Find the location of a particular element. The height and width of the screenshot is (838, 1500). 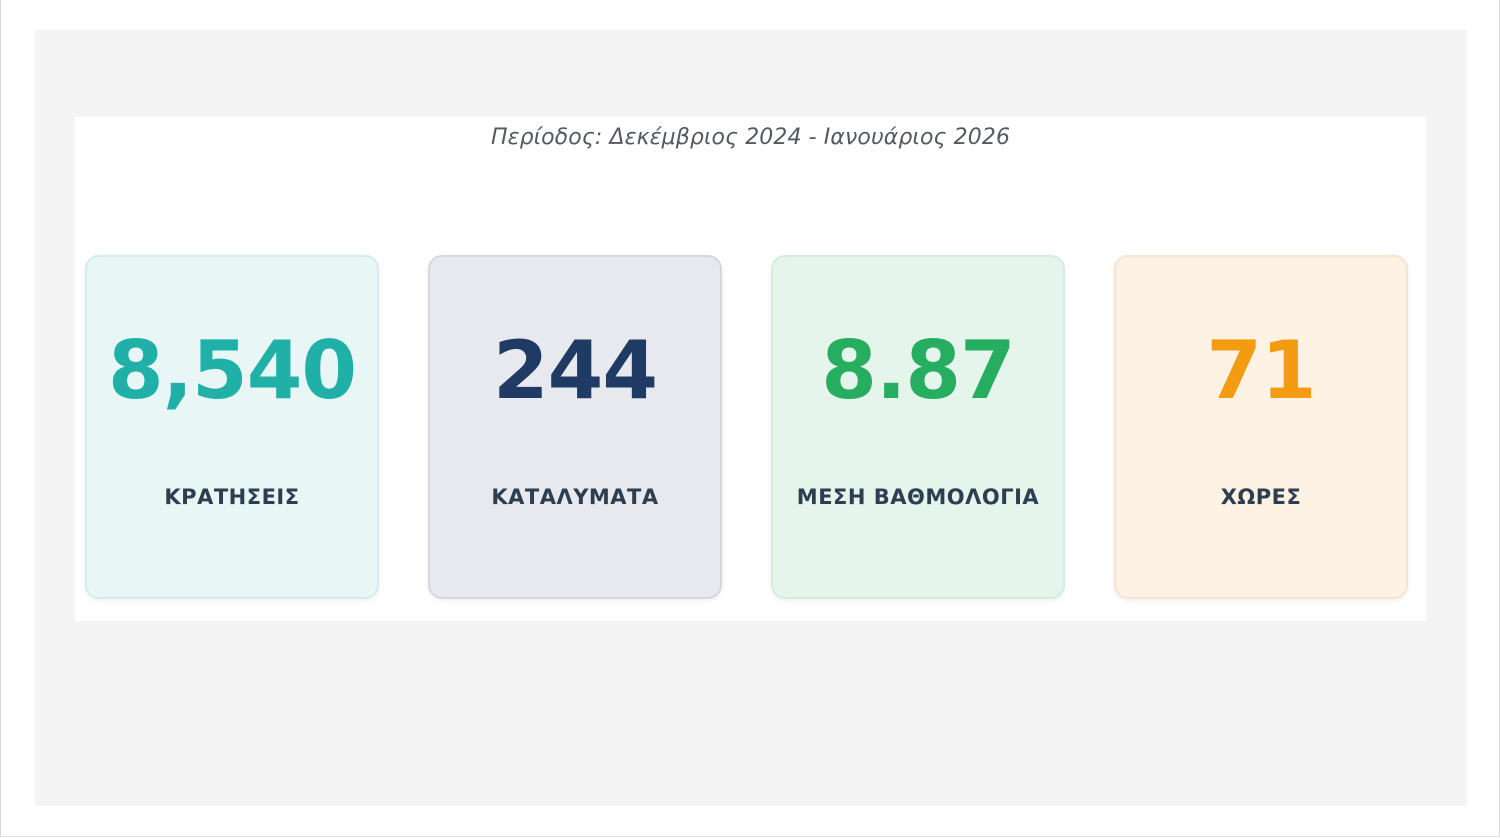

stat-label-countries: ΧΩΡΕΣ is located at coordinates (1261, 497).